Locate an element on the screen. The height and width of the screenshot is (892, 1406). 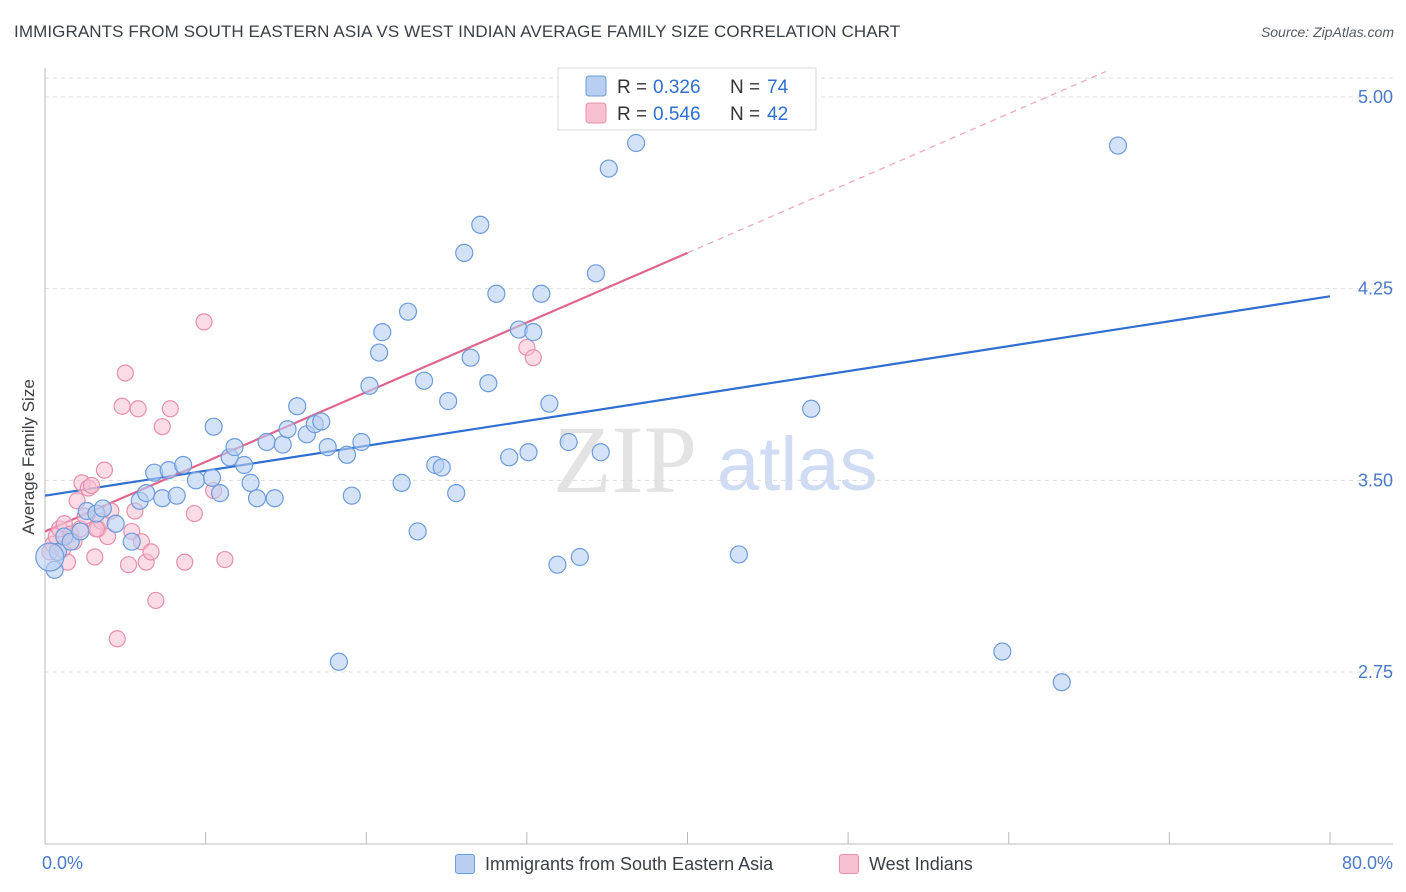
legend-item-sea: Immigrants from South Eastern Asia is located at coordinates (614, 864).